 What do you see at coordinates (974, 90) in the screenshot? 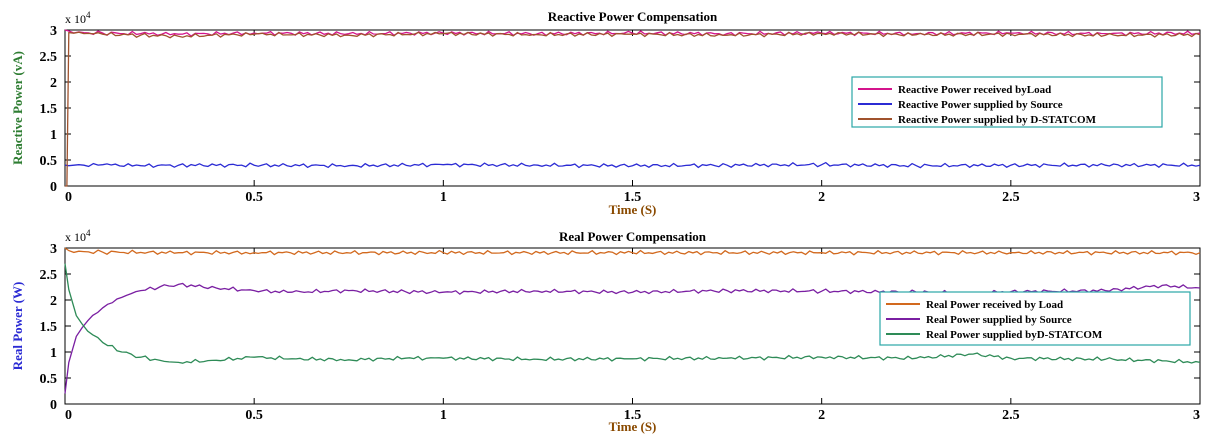
I see `legend-label: Reactive Power received byLoad` at bounding box center [974, 90].